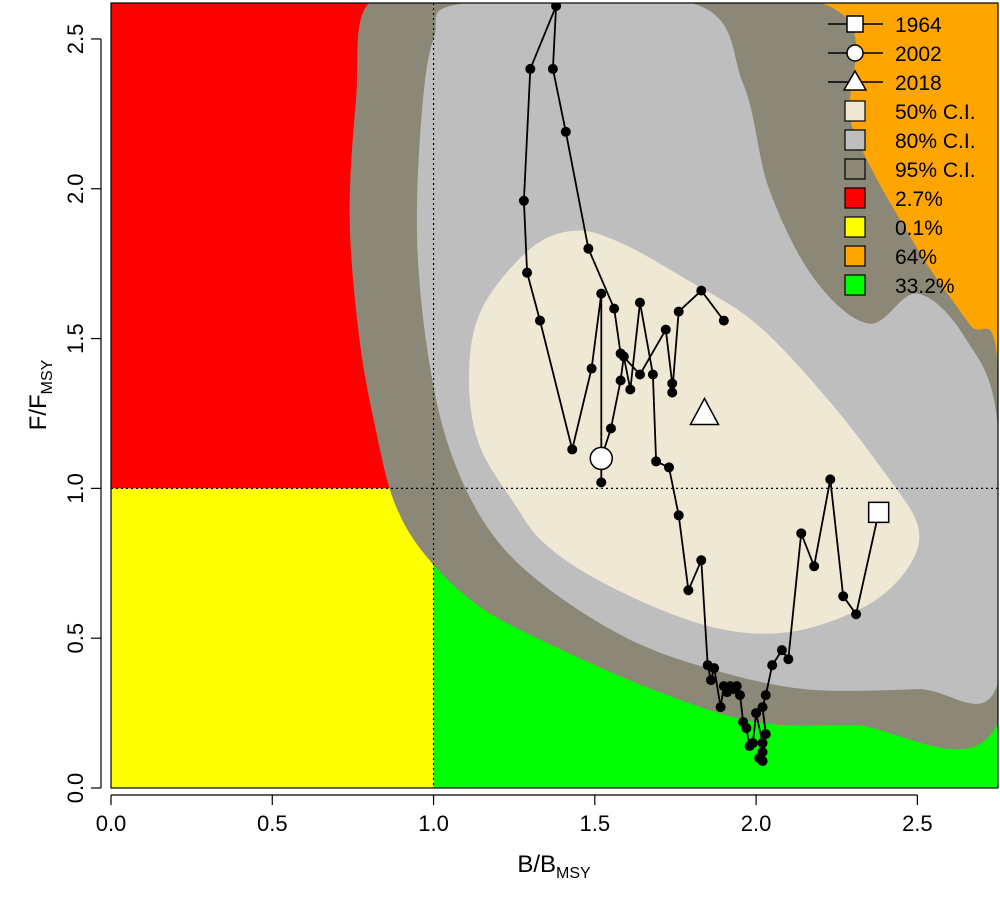 This screenshot has width=1000, height=905. I want to click on legend-label: 1964, so click(918, 25).